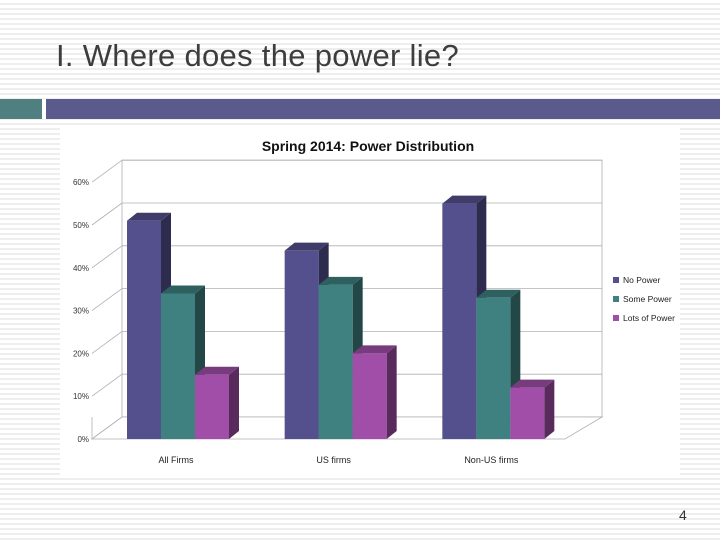 The image size is (720, 540). What do you see at coordinates (257, 55) in the screenshot?
I see `slide-title: I. Where does the power lie?` at bounding box center [257, 55].